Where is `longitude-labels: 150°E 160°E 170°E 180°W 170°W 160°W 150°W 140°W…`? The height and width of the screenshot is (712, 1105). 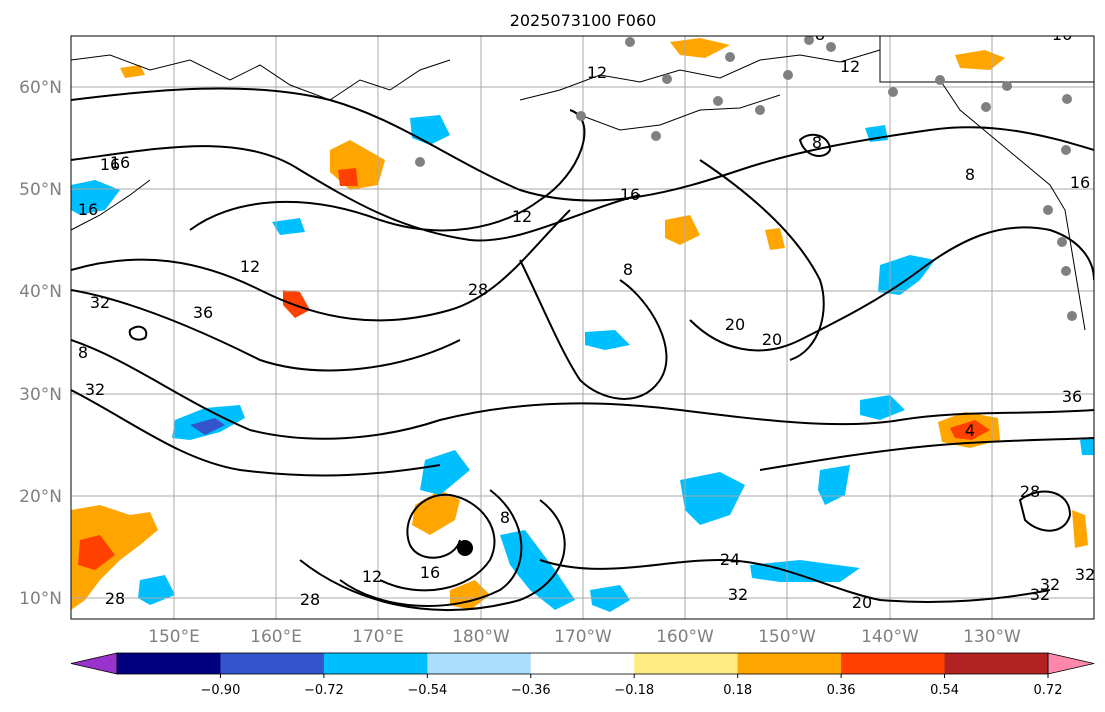
longitude-labels: 150°E 160°E 170°E 180°W 170°W 160°W 150°W 140°W… is located at coordinates (584, 637).